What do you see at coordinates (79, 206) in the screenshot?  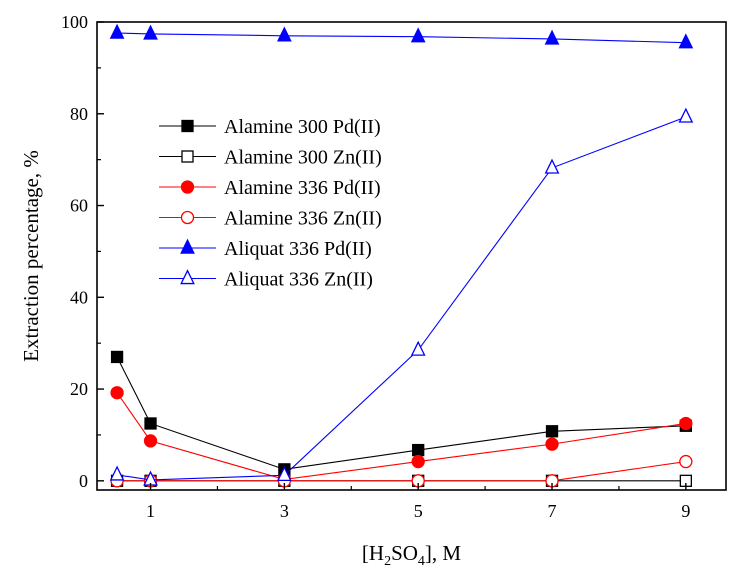 I see `y-tick-label: 60` at bounding box center [79, 206].